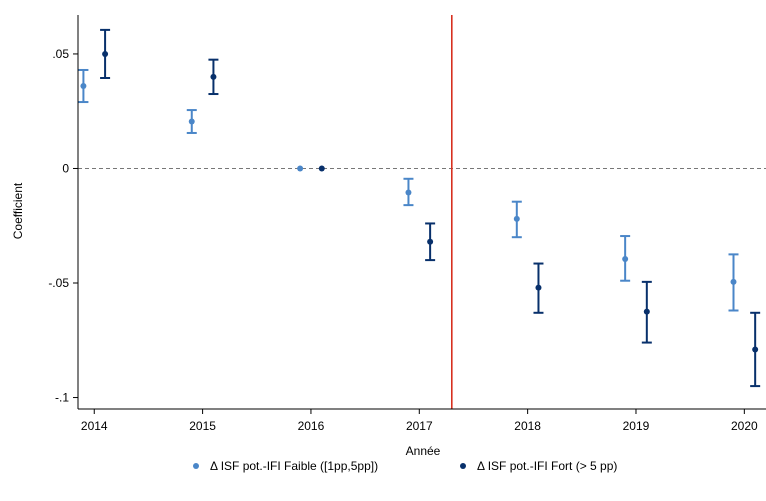 Image resolution: width=766 pixels, height=501 pixels. Describe the element at coordinates (65, 168) in the screenshot. I see `y-tick-label: 0` at that location.